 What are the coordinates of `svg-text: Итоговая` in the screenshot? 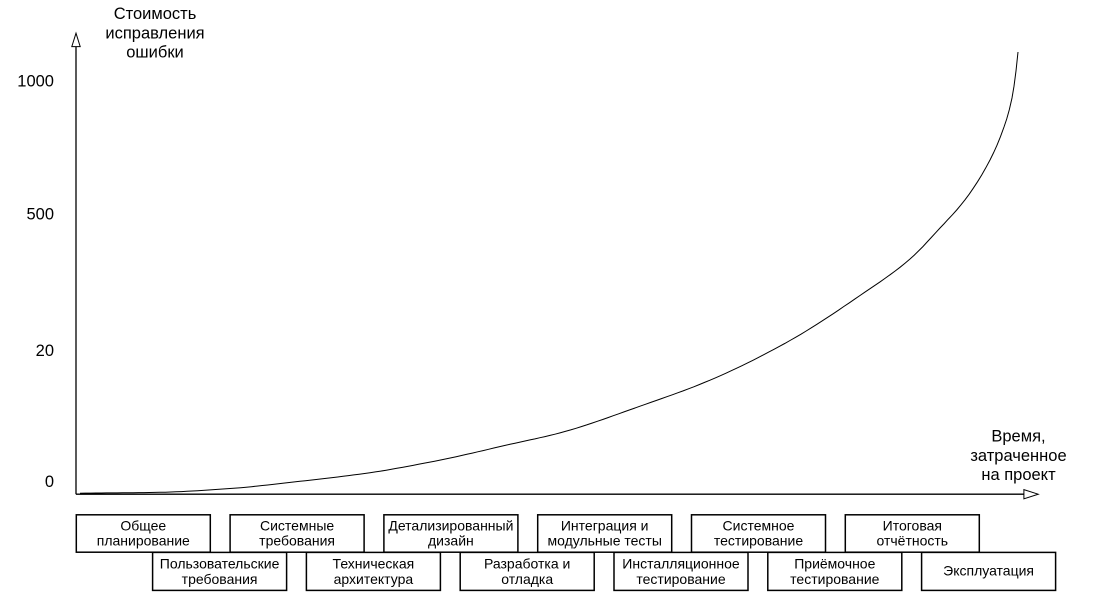 It's located at (912, 525).